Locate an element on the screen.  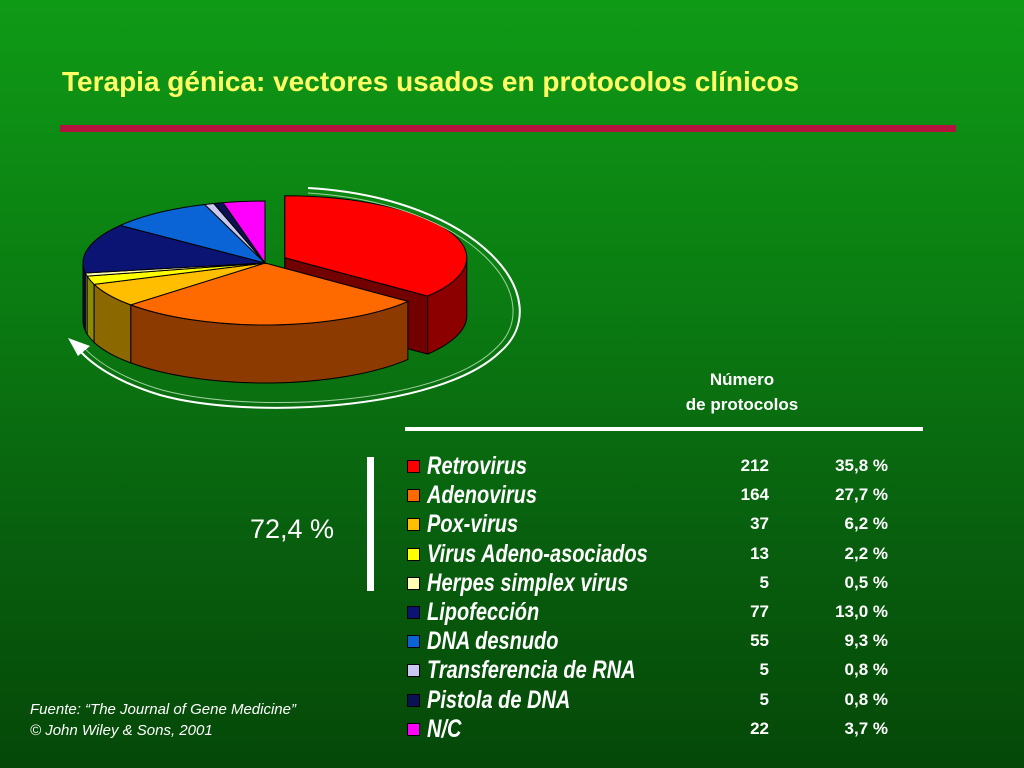
legend-percent: 6,2 % is located at coordinates (866, 523).